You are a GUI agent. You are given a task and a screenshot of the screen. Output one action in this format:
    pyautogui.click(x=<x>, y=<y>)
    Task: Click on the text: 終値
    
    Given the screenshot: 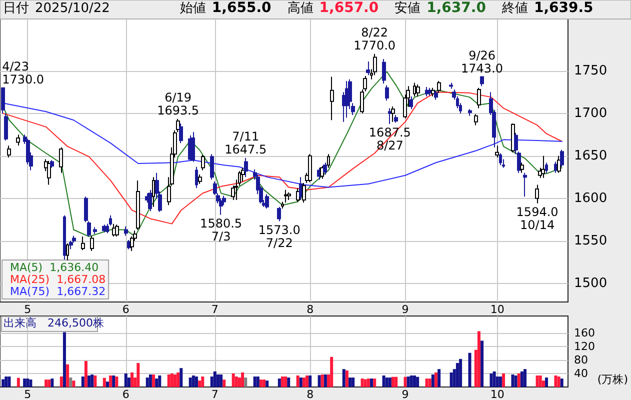 What is the action you would take?
    pyautogui.click(x=514, y=8)
    